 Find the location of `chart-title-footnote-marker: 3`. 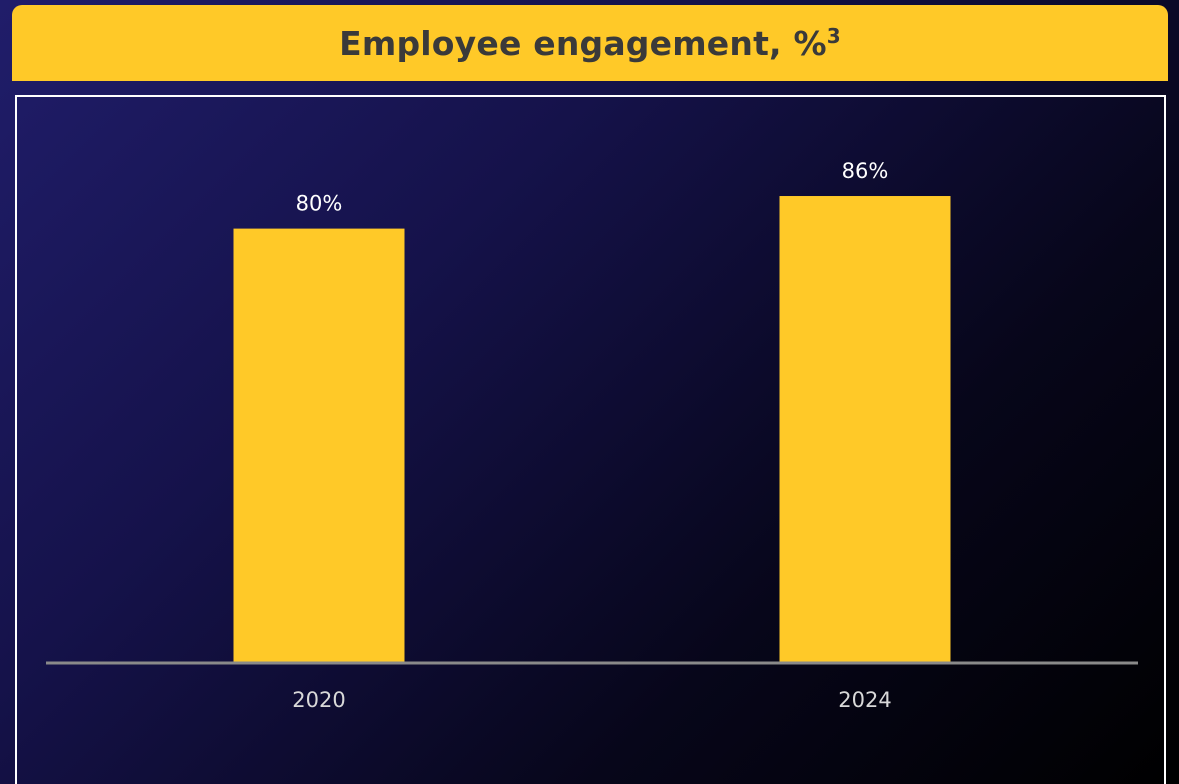

chart-title-footnote-marker: 3 is located at coordinates (833, 35).